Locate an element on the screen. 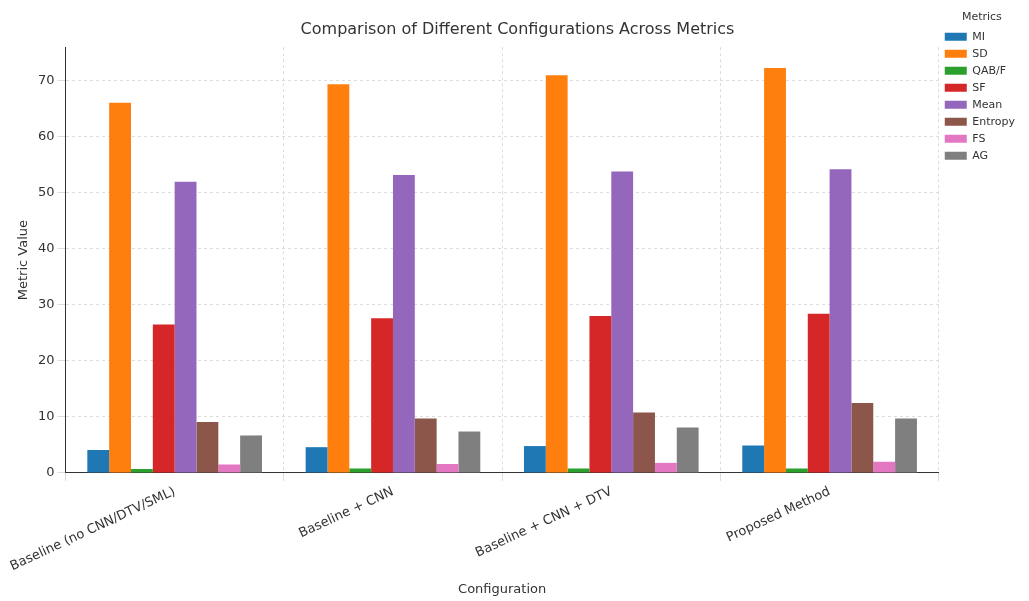 This screenshot has height=601, width=1029. x-axis-title: Configuration is located at coordinates (502, 588).